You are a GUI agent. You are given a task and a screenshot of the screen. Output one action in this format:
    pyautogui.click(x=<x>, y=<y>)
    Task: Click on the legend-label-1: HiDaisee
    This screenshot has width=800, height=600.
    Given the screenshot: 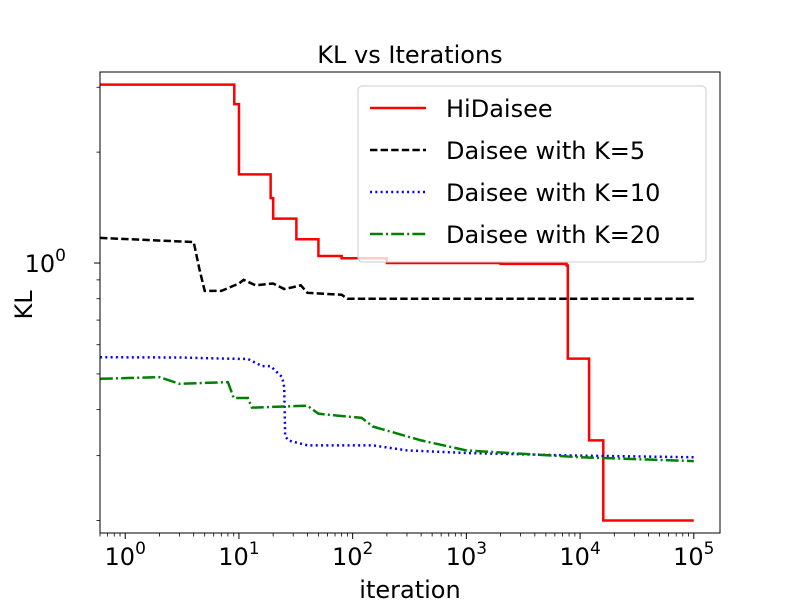 What is the action you would take?
    pyautogui.click(x=499, y=109)
    